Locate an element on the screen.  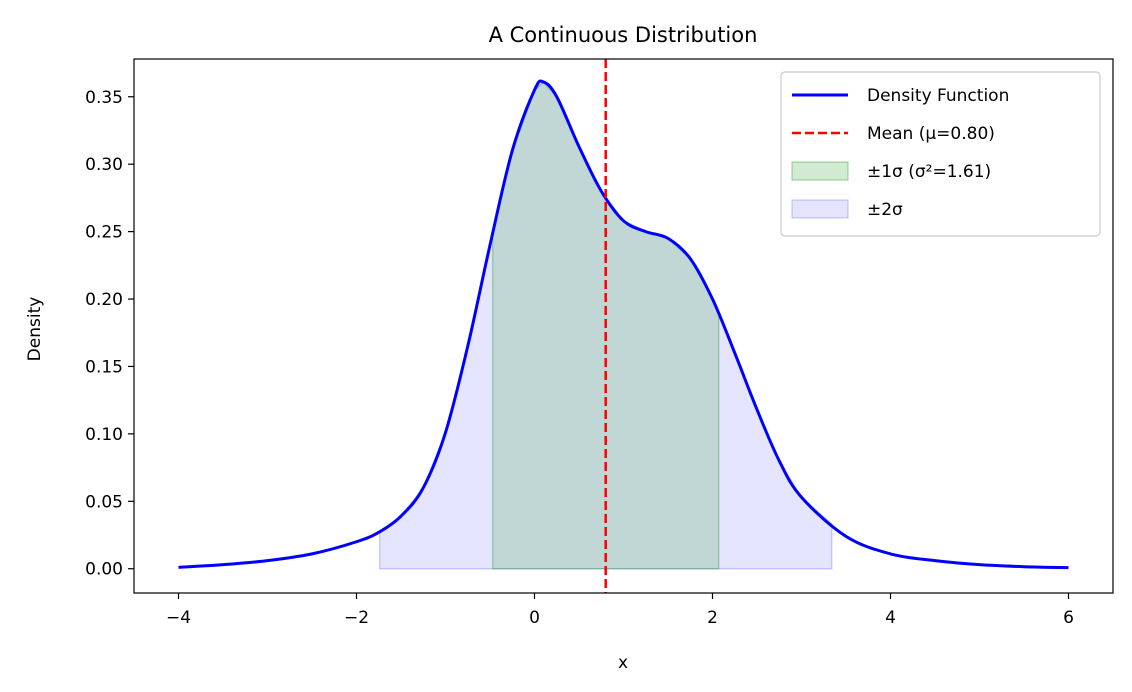
x-tick-label: −4 is located at coordinates (178, 618).